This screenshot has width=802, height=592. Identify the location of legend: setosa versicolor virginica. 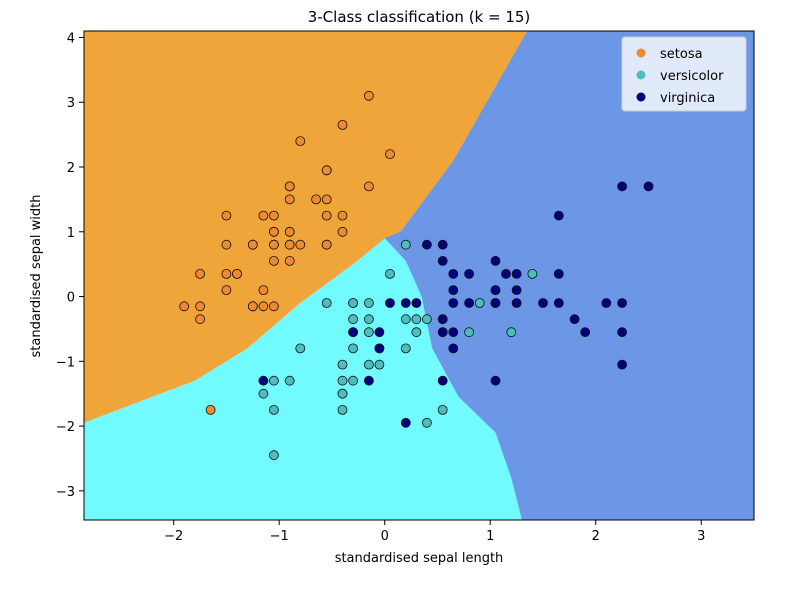
(684, 74).